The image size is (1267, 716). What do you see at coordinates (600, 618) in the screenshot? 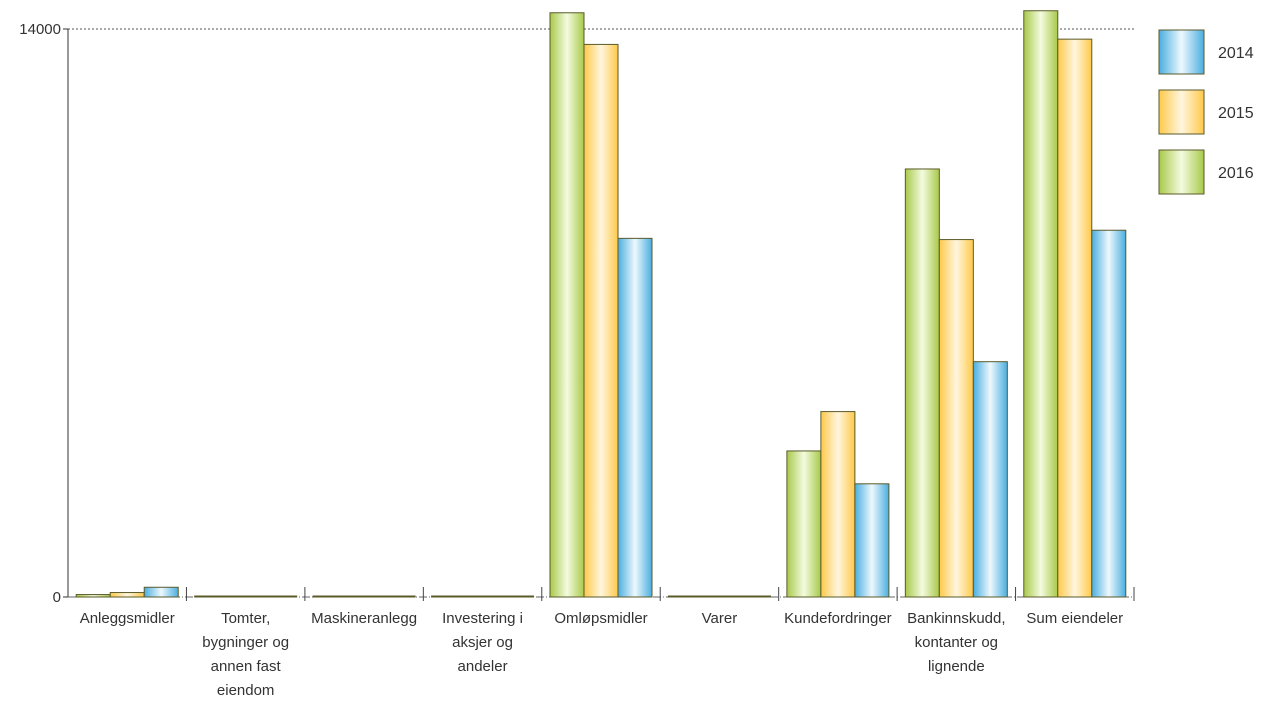
I see `x-category-label: Omløpsmidler` at bounding box center [600, 618].